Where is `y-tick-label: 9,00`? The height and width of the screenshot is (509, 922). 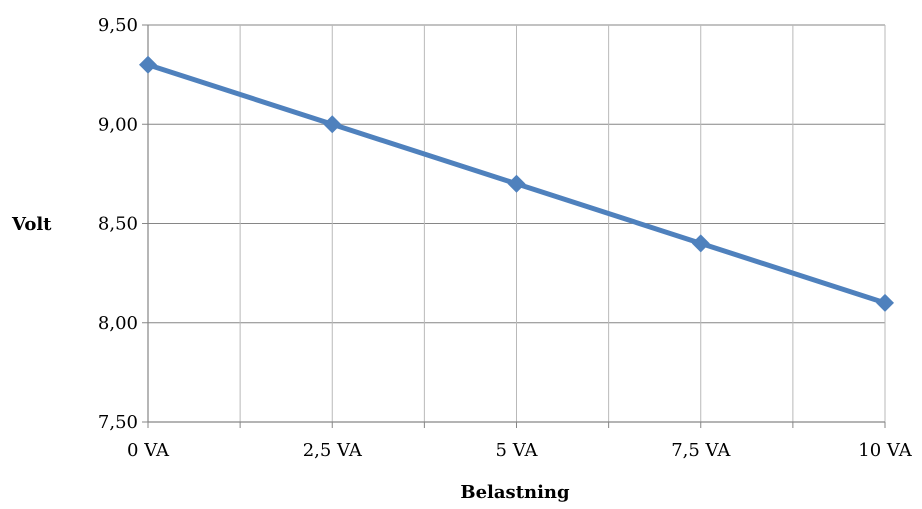 y-tick-label: 9,00 is located at coordinates (118, 124).